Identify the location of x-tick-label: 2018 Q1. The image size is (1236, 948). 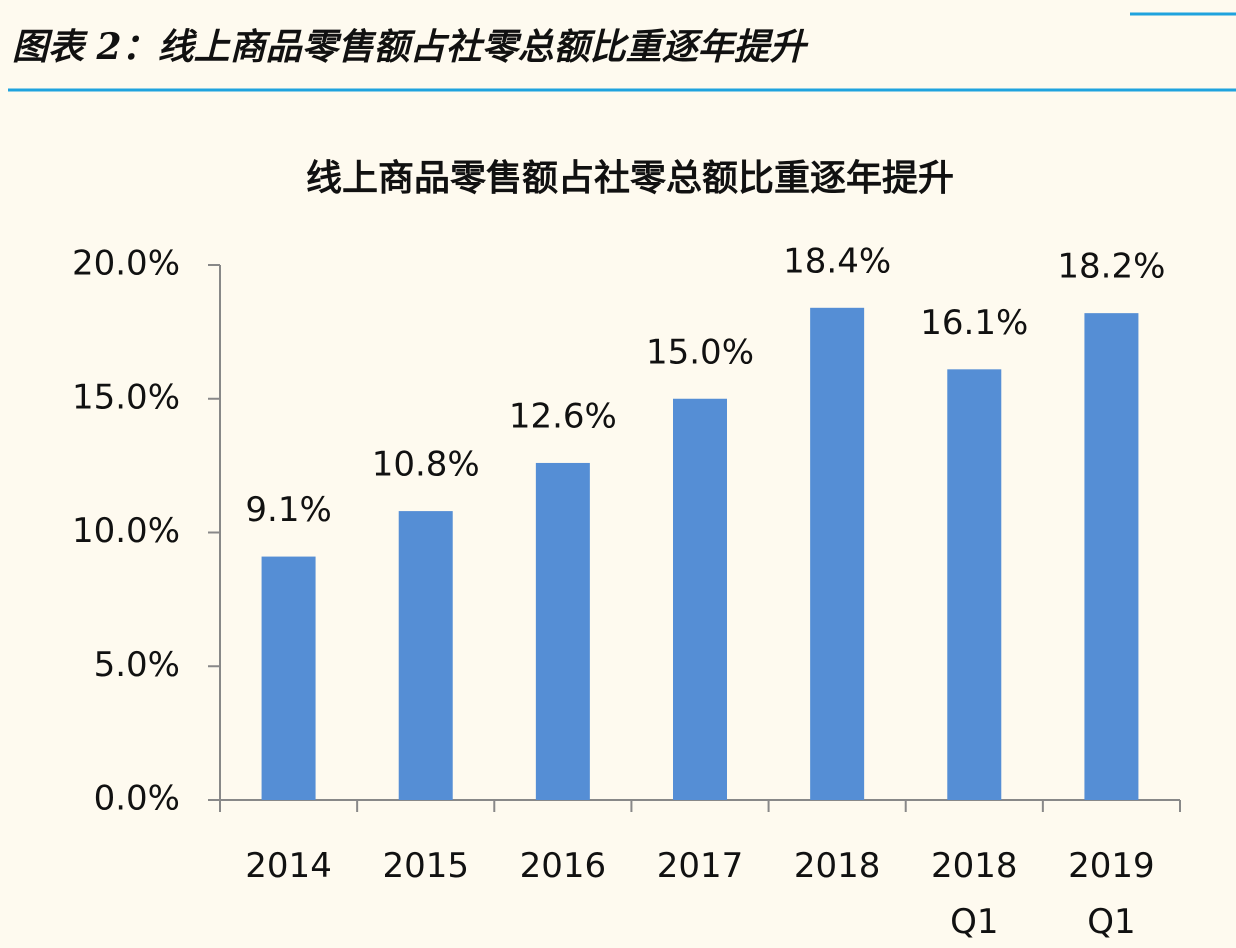
(974, 894).